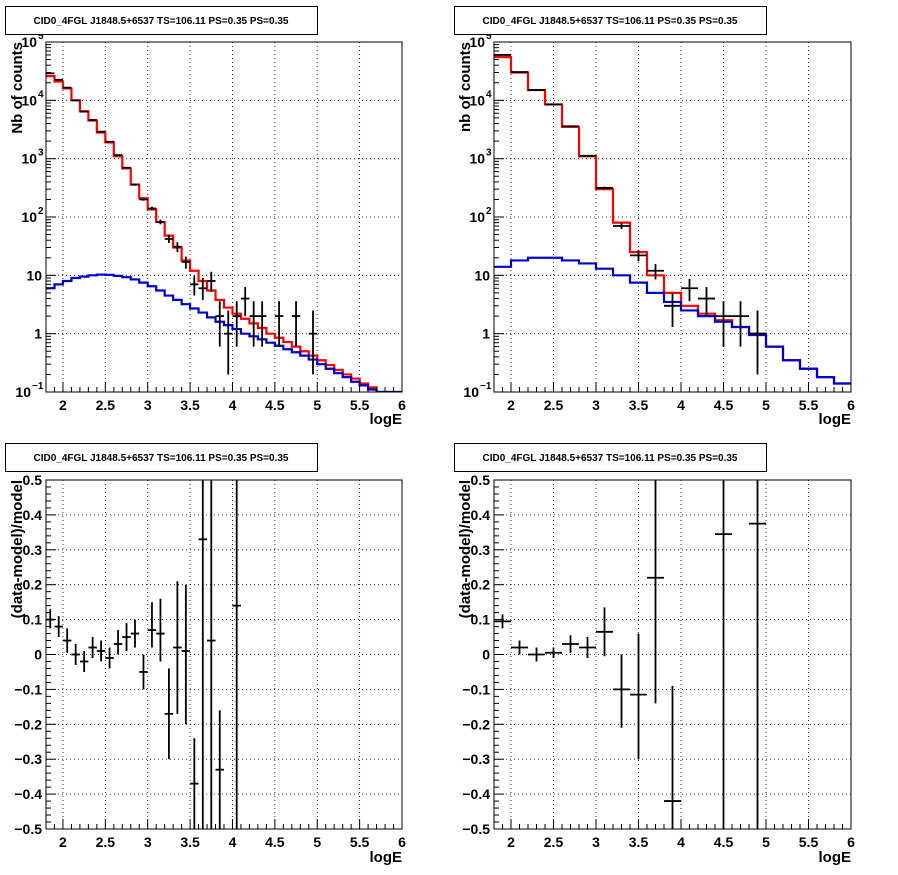 The image size is (898, 875). I want to click on svg-text: −0.4, so click(476, 794).